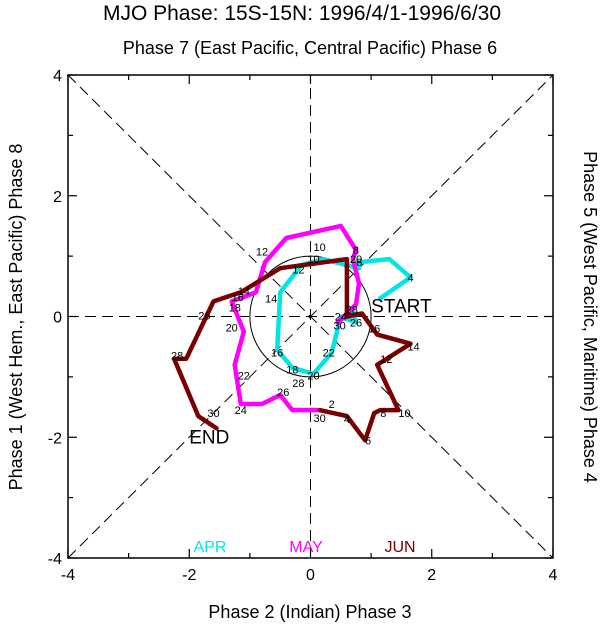  What do you see at coordinates (553, 575) in the screenshot?
I see `x-tick-label: 4` at bounding box center [553, 575].